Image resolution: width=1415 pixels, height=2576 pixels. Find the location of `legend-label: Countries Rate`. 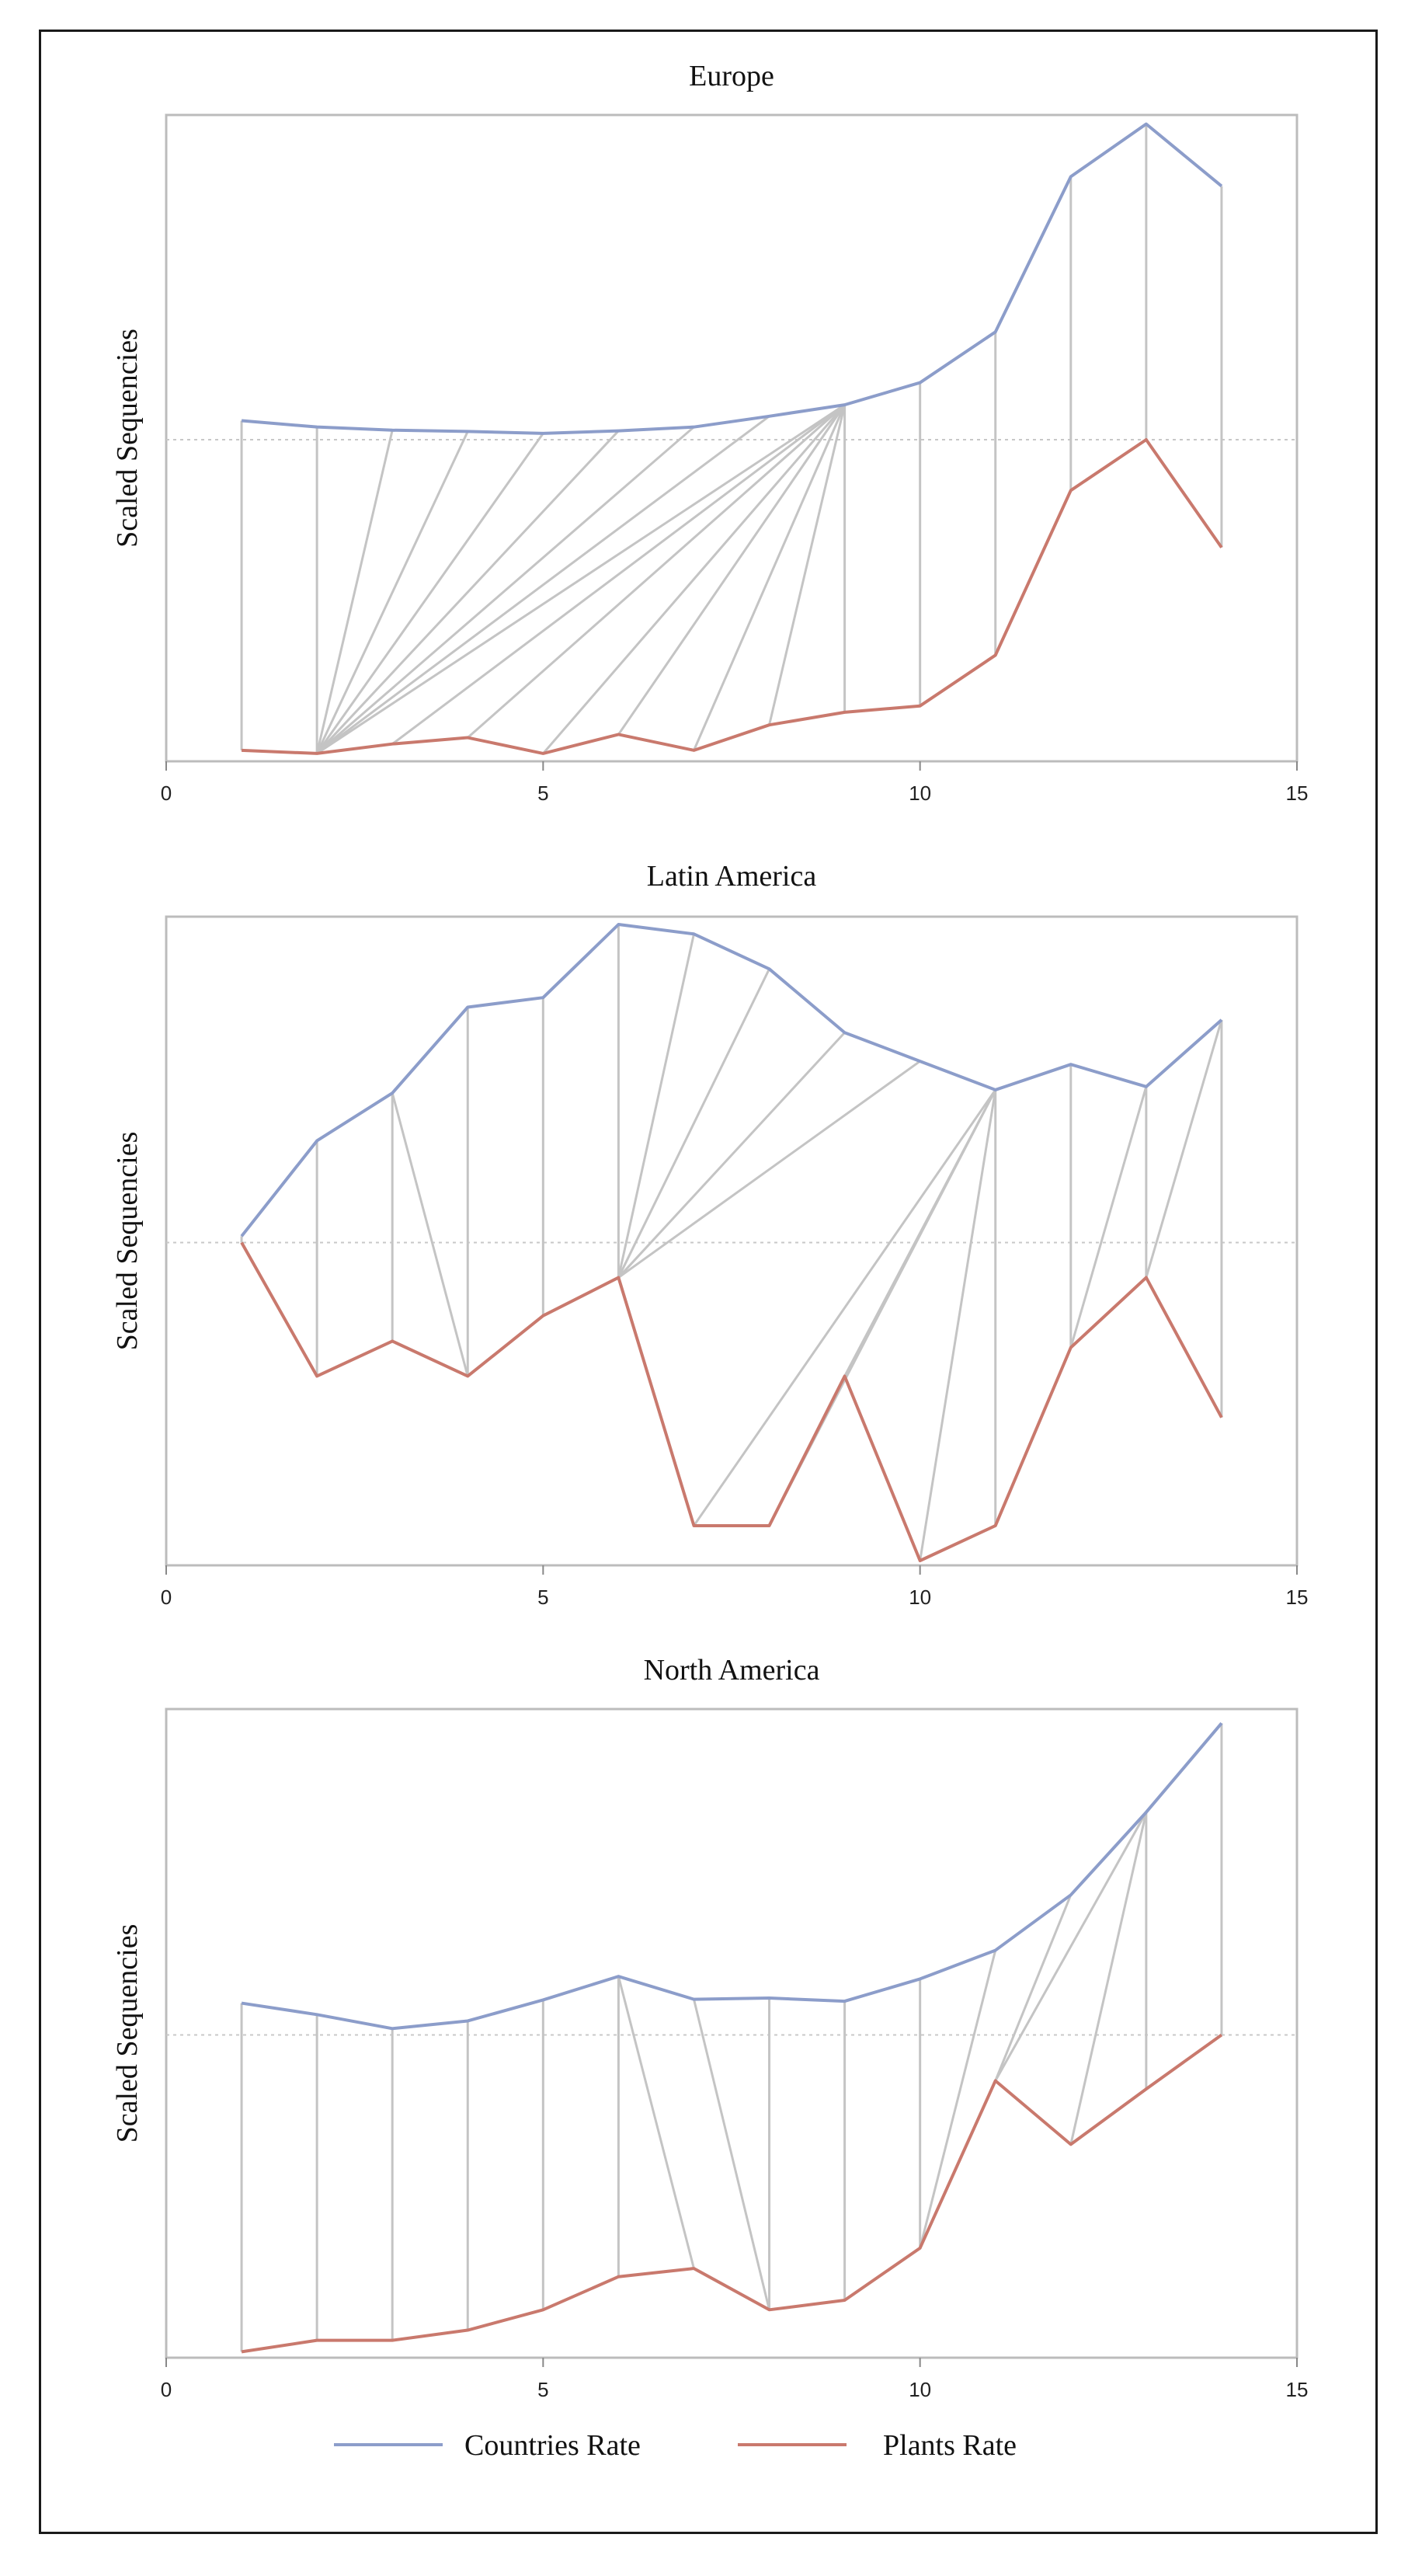

legend-label: Countries Rate is located at coordinates (552, 2445).